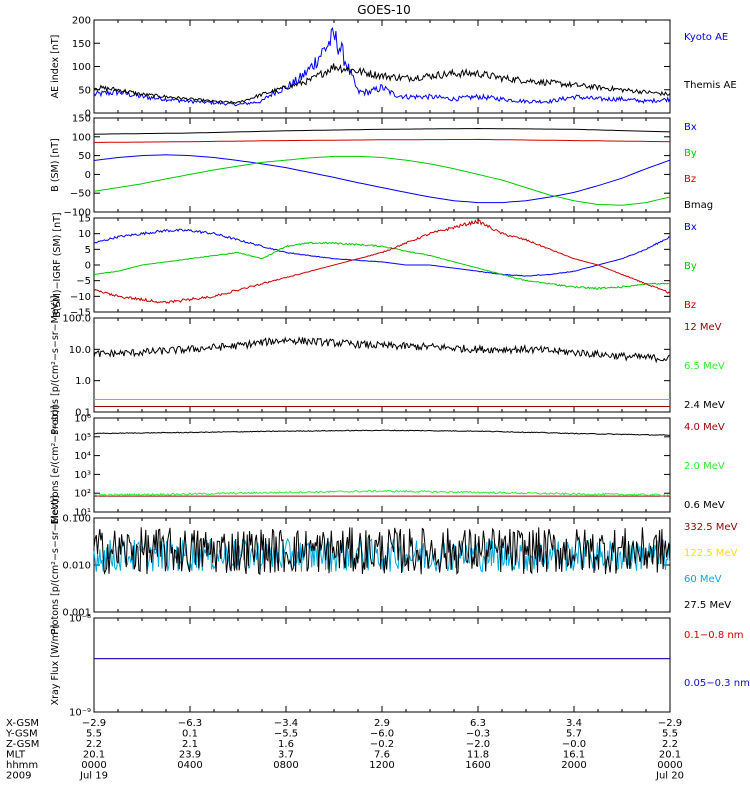 The width and height of the screenshot is (750, 800). I want to click on y-tick-label: 200, so click(81, 21).